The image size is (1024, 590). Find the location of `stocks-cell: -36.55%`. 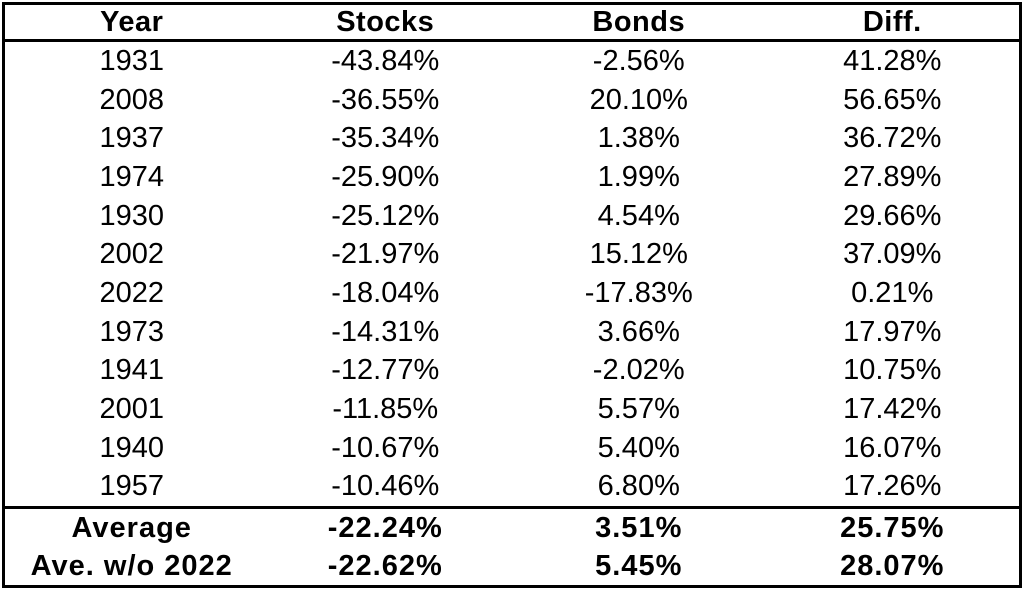

stocks-cell: -36.55% is located at coordinates (385, 99).